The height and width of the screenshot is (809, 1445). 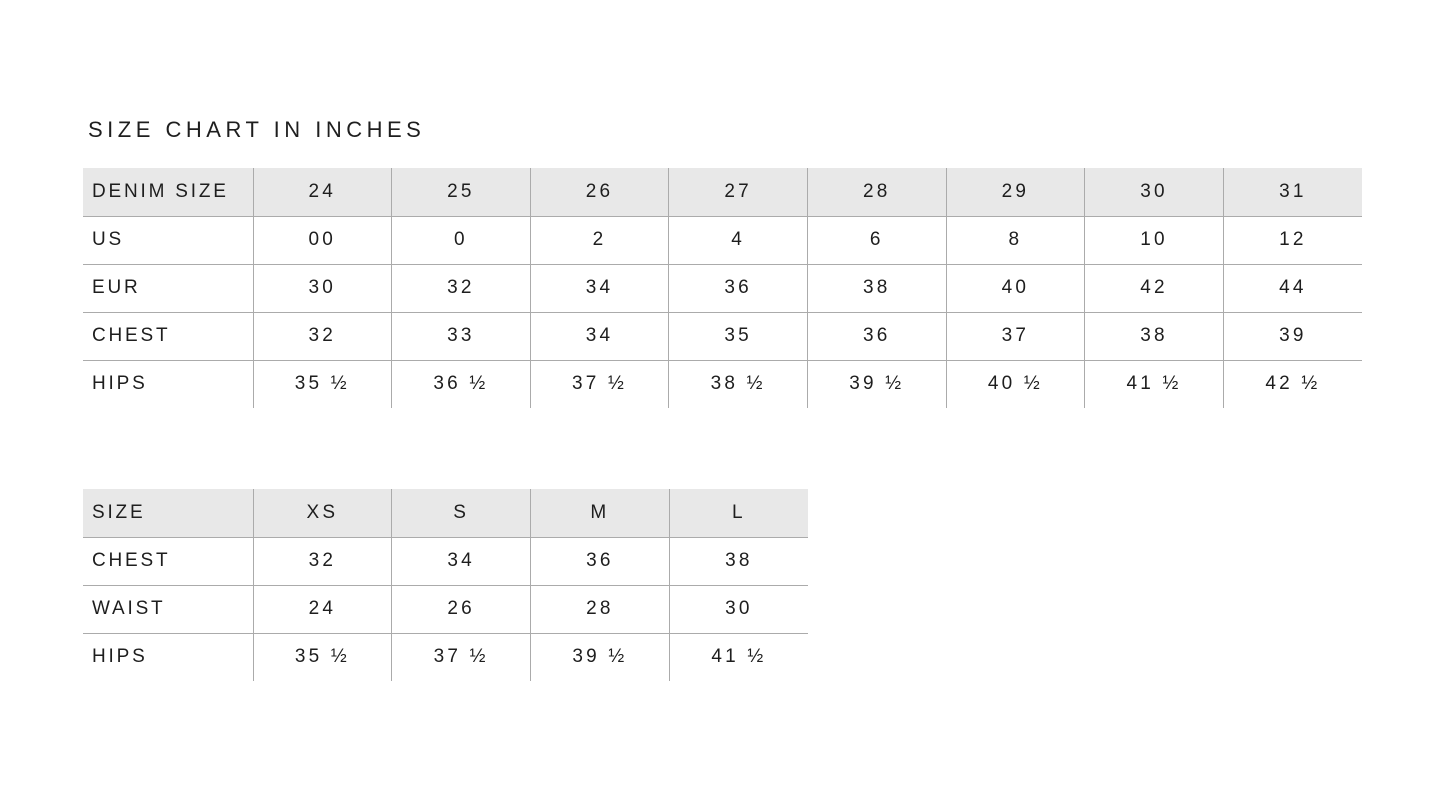 I want to click on value-cell: 10, so click(x=1154, y=240).